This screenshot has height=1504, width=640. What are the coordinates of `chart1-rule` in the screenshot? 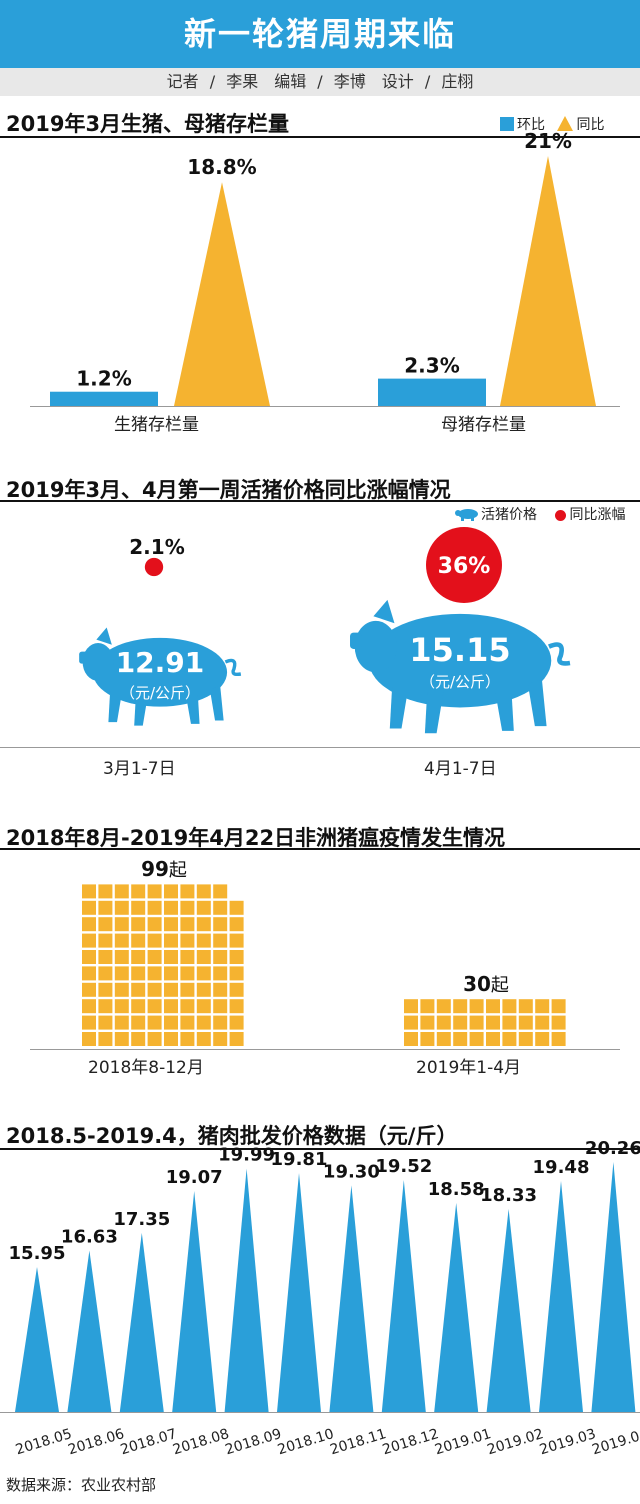 It's located at (320, 137).